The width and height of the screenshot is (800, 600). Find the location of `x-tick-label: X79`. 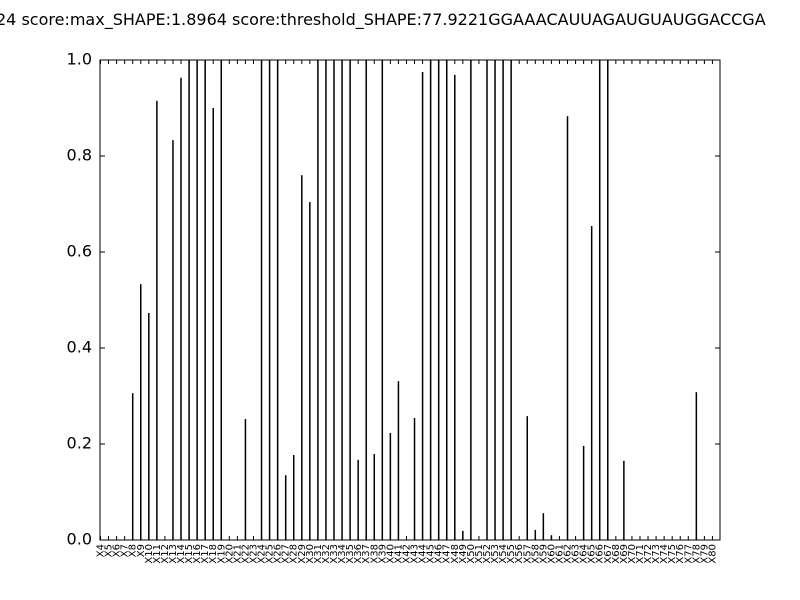

x-tick-label: X79 is located at coordinates (704, 554).